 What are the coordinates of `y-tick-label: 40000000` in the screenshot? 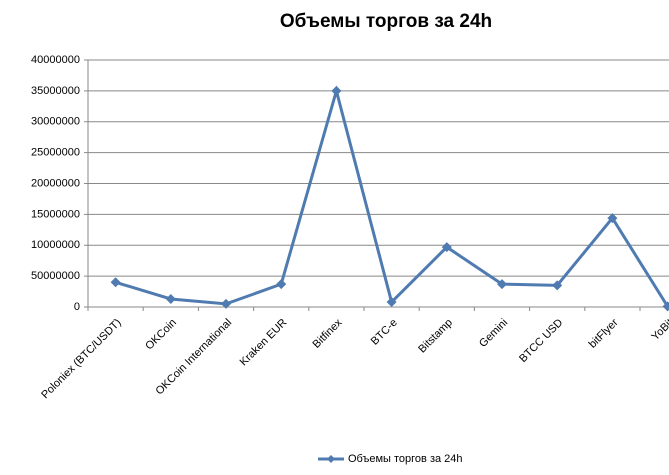 It's located at (55, 60).